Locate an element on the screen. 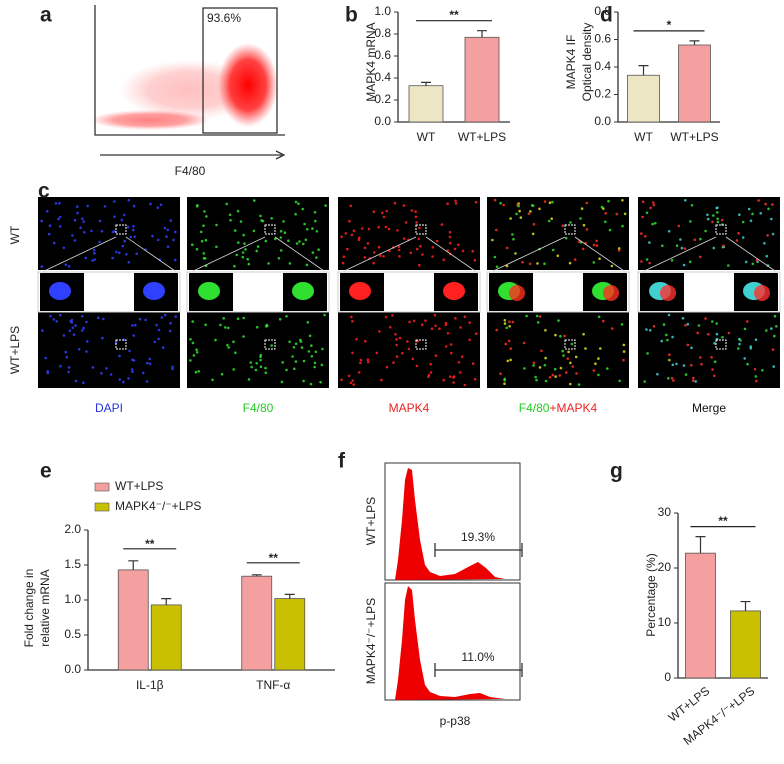 This screenshot has height=764, width=784. x-tick-label: TNF-α is located at coordinates (273, 685).